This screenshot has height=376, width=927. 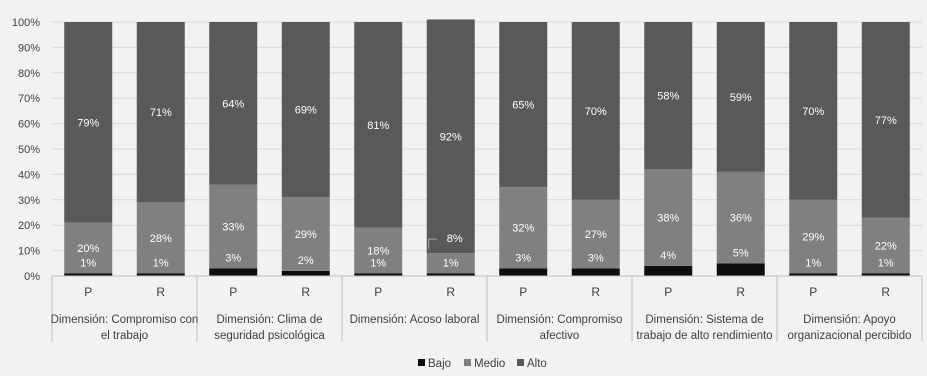 I want to click on group-label: Dimensión: Compromiso con, so click(x=125, y=320).